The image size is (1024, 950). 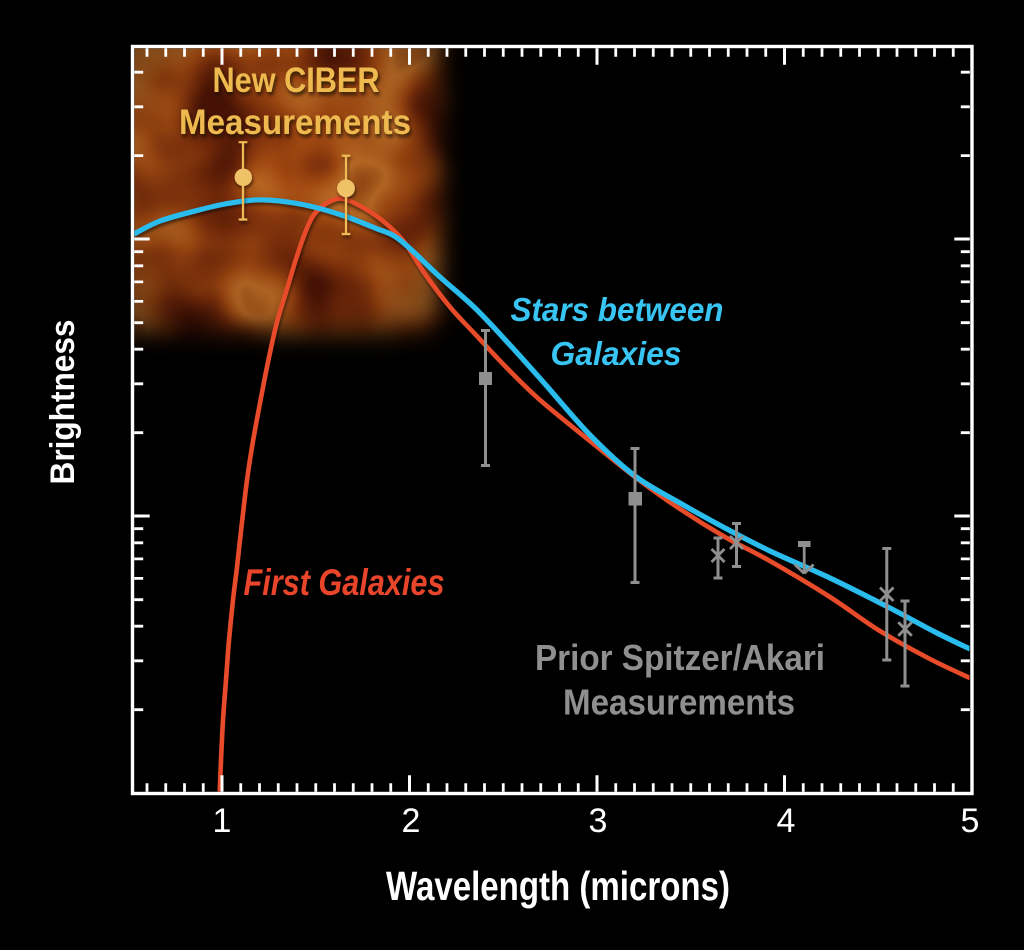 What do you see at coordinates (344, 582) in the screenshot?
I see `svg-text: First Galaxies` at bounding box center [344, 582].